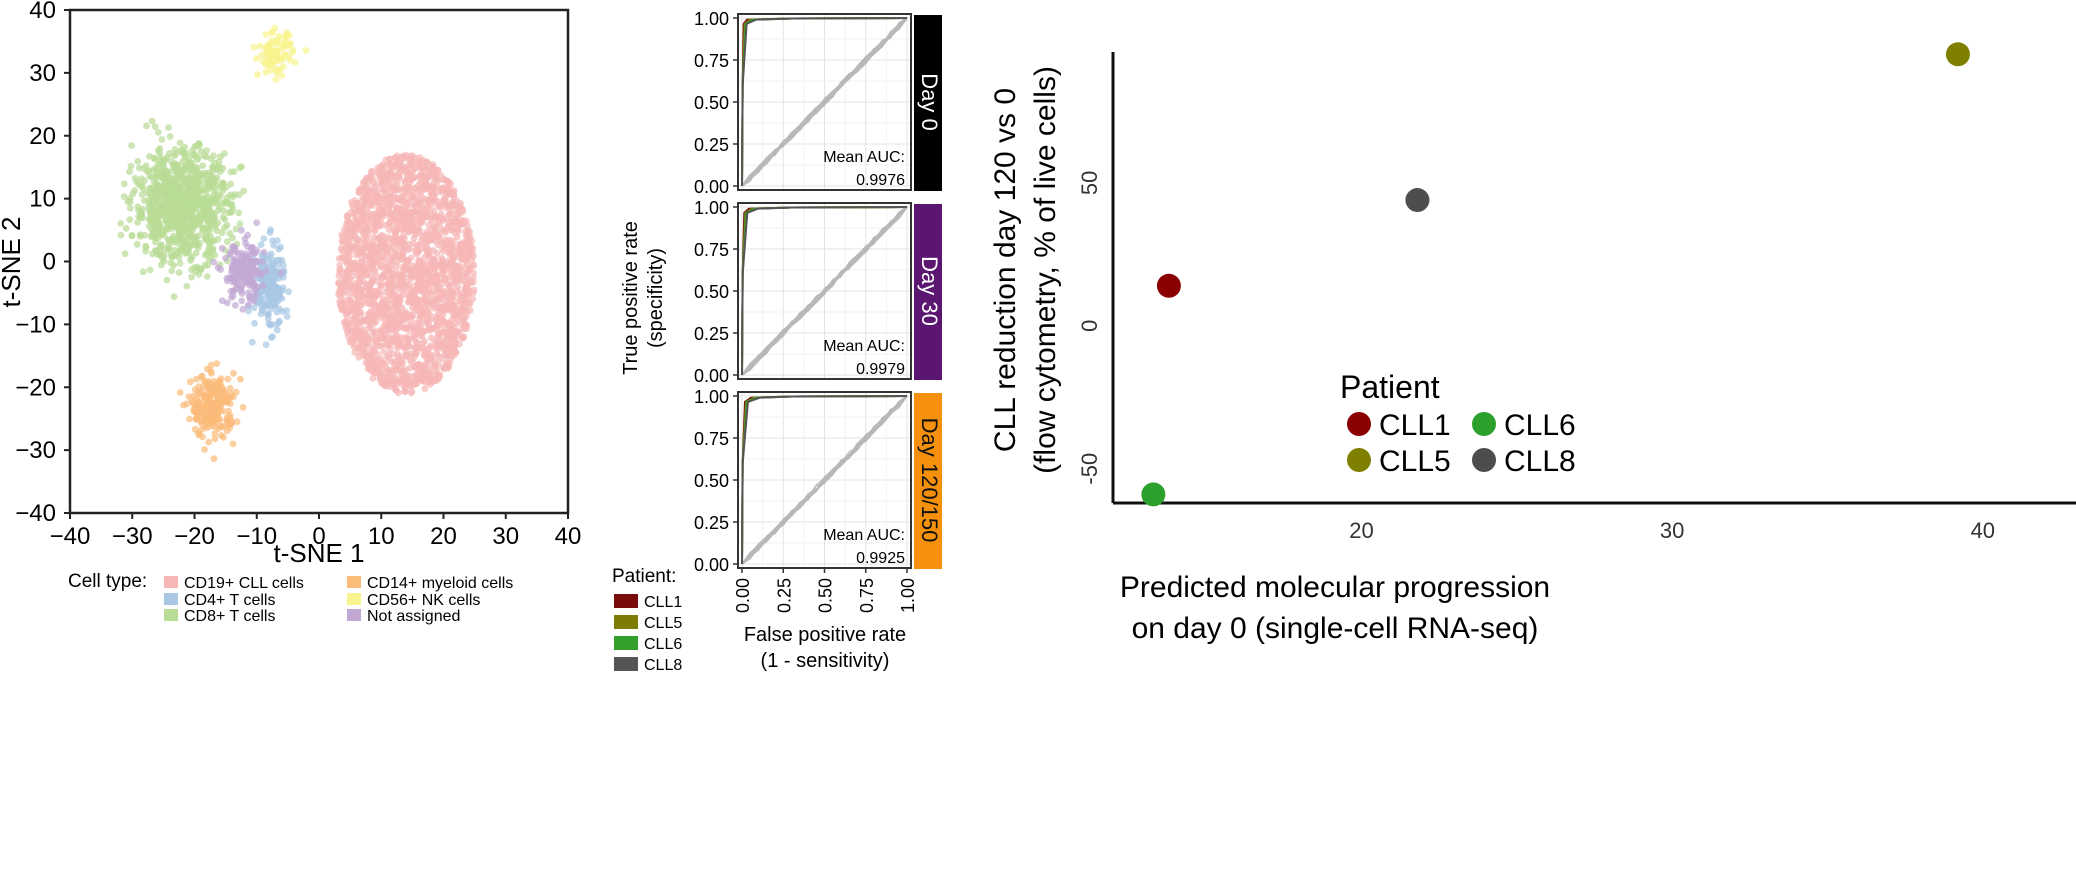  What do you see at coordinates (1540, 425) in the screenshot?
I see `progression-legend-label: CLL6` at bounding box center [1540, 425].